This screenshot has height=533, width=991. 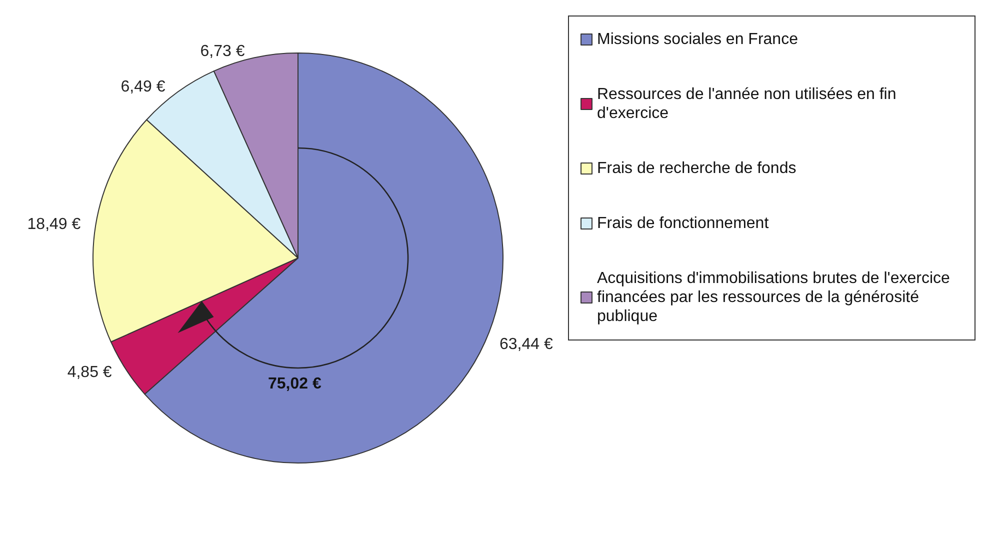 What do you see at coordinates (749, 104) in the screenshot?
I see `legend-label: Ressources de l'année non utilisées en fin d'exercice` at bounding box center [749, 104].